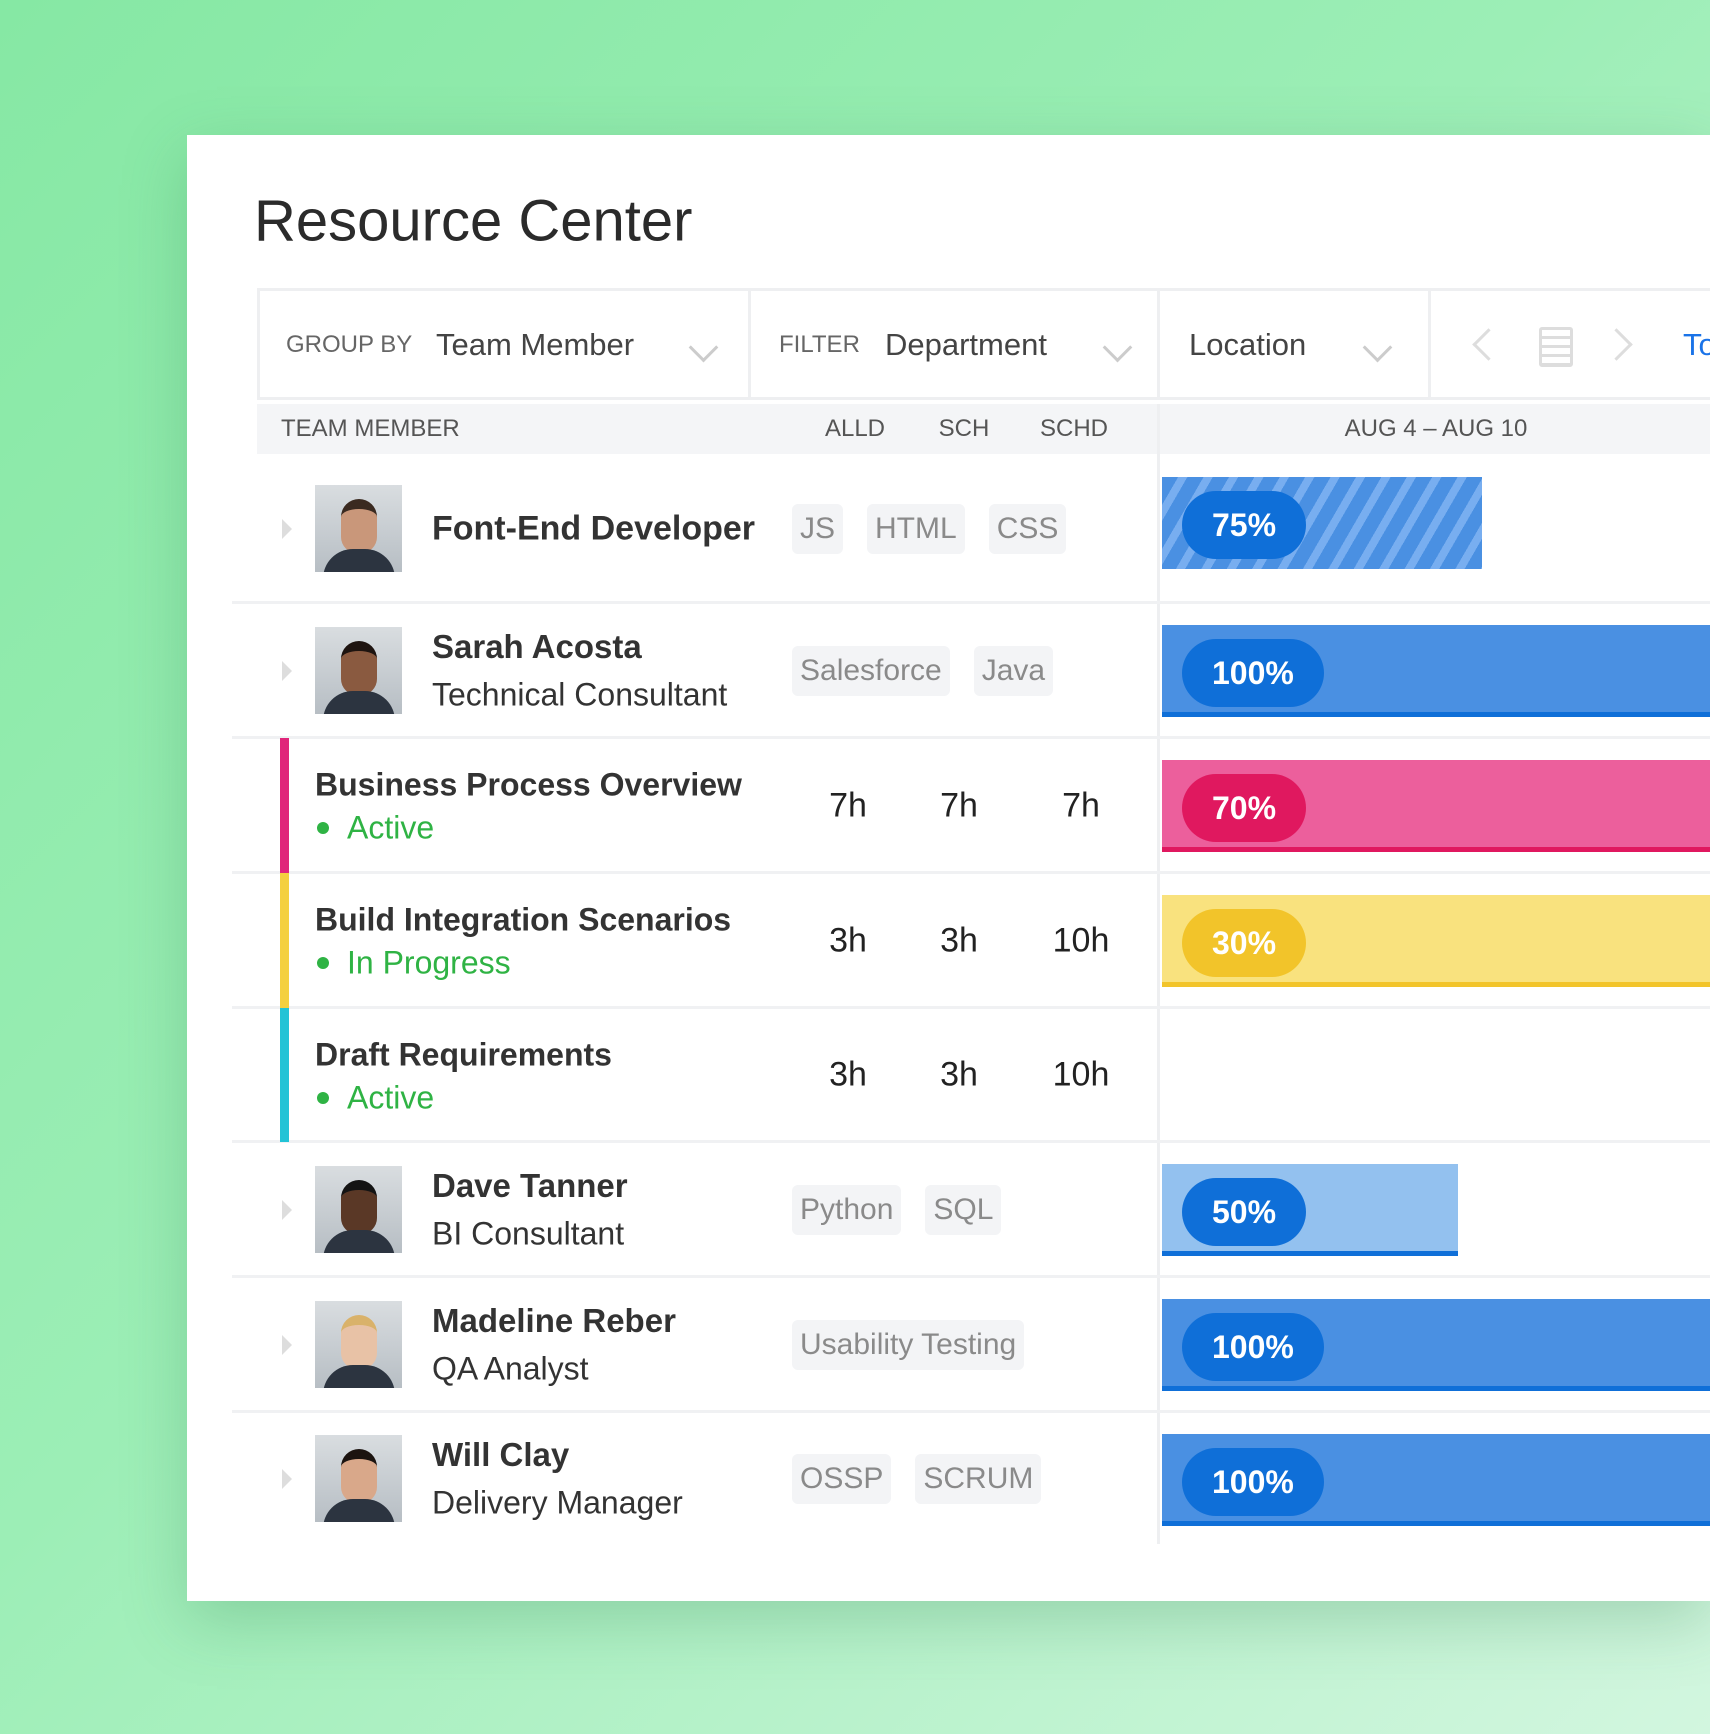 The width and height of the screenshot is (1710, 1734). Describe the element at coordinates (535, 344) in the screenshot. I see `group-by-select: Team Member` at that location.